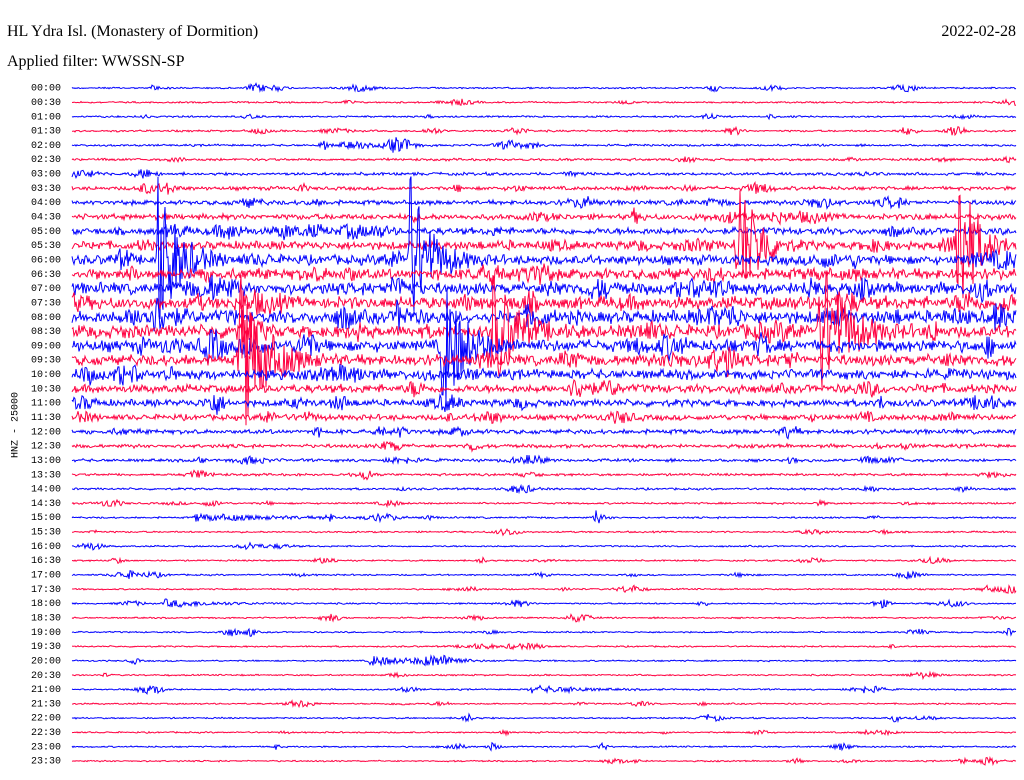 This screenshot has height=780, width=1024. I want to click on row-label: 06:30, so click(46, 275).